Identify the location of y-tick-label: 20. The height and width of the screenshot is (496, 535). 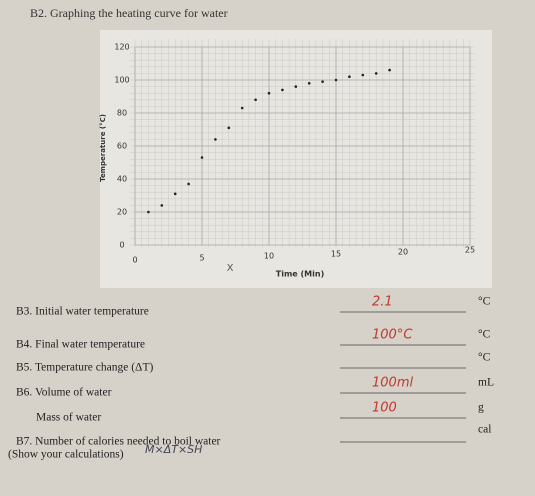
(122, 212).